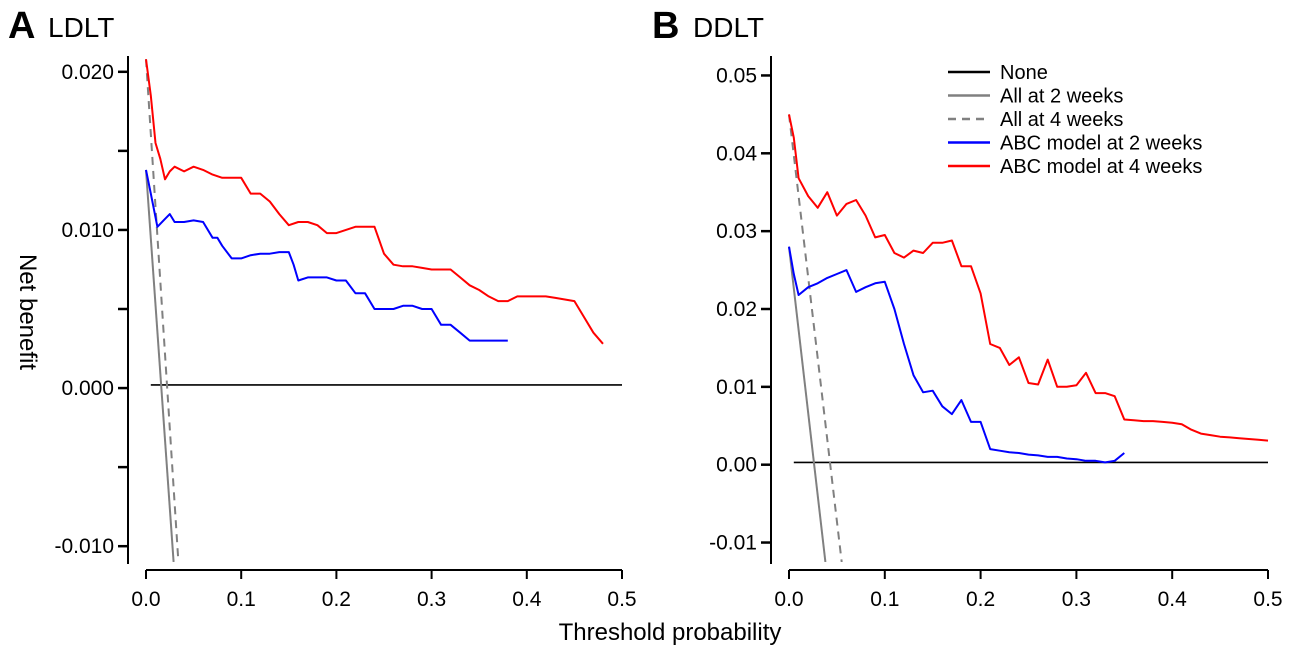 This screenshot has width=1304, height=648. Describe the element at coordinates (1061, 97) in the screenshot. I see `legend-label-all-at-2-weeks: All at 2 weeks` at that location.